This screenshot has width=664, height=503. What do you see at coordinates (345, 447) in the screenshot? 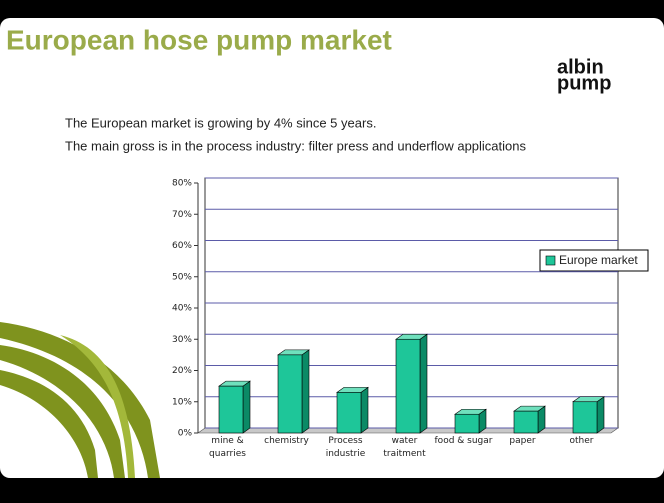
I see `x-tick-label: Process industrie` at bounding box center [345, 447].